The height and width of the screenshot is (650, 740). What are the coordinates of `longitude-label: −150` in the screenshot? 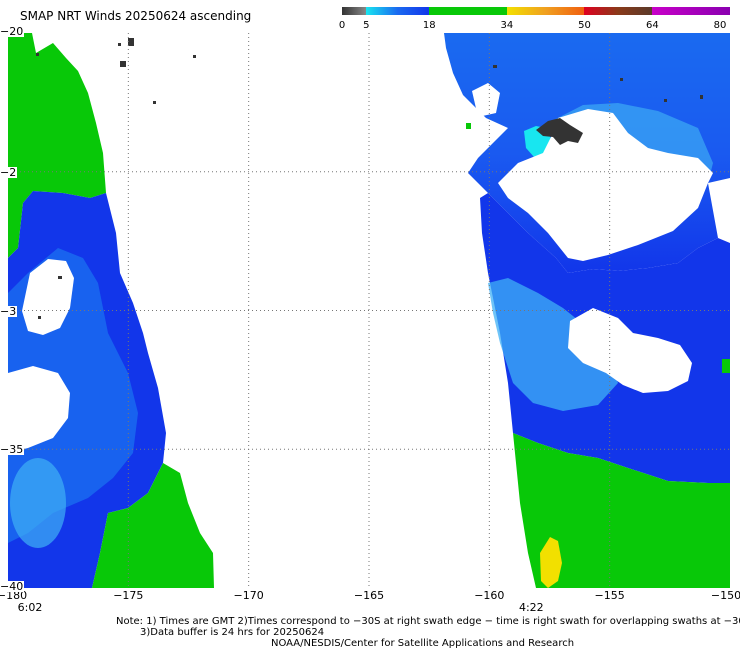 It's located at (725, 595).